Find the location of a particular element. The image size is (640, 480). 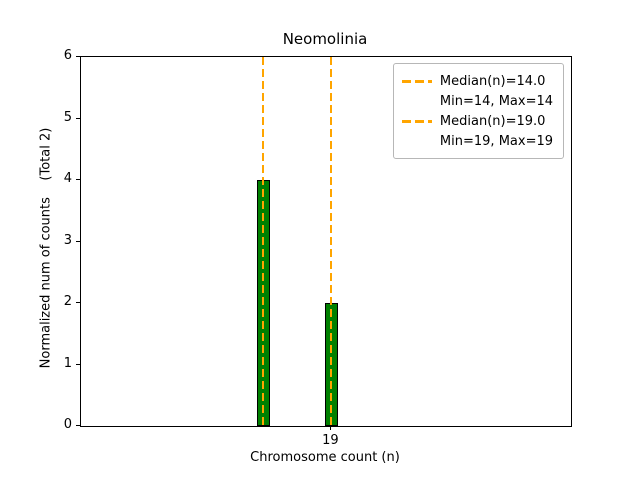

legend-row: Min=14, Max=14 is located at coordinates (477, 101).